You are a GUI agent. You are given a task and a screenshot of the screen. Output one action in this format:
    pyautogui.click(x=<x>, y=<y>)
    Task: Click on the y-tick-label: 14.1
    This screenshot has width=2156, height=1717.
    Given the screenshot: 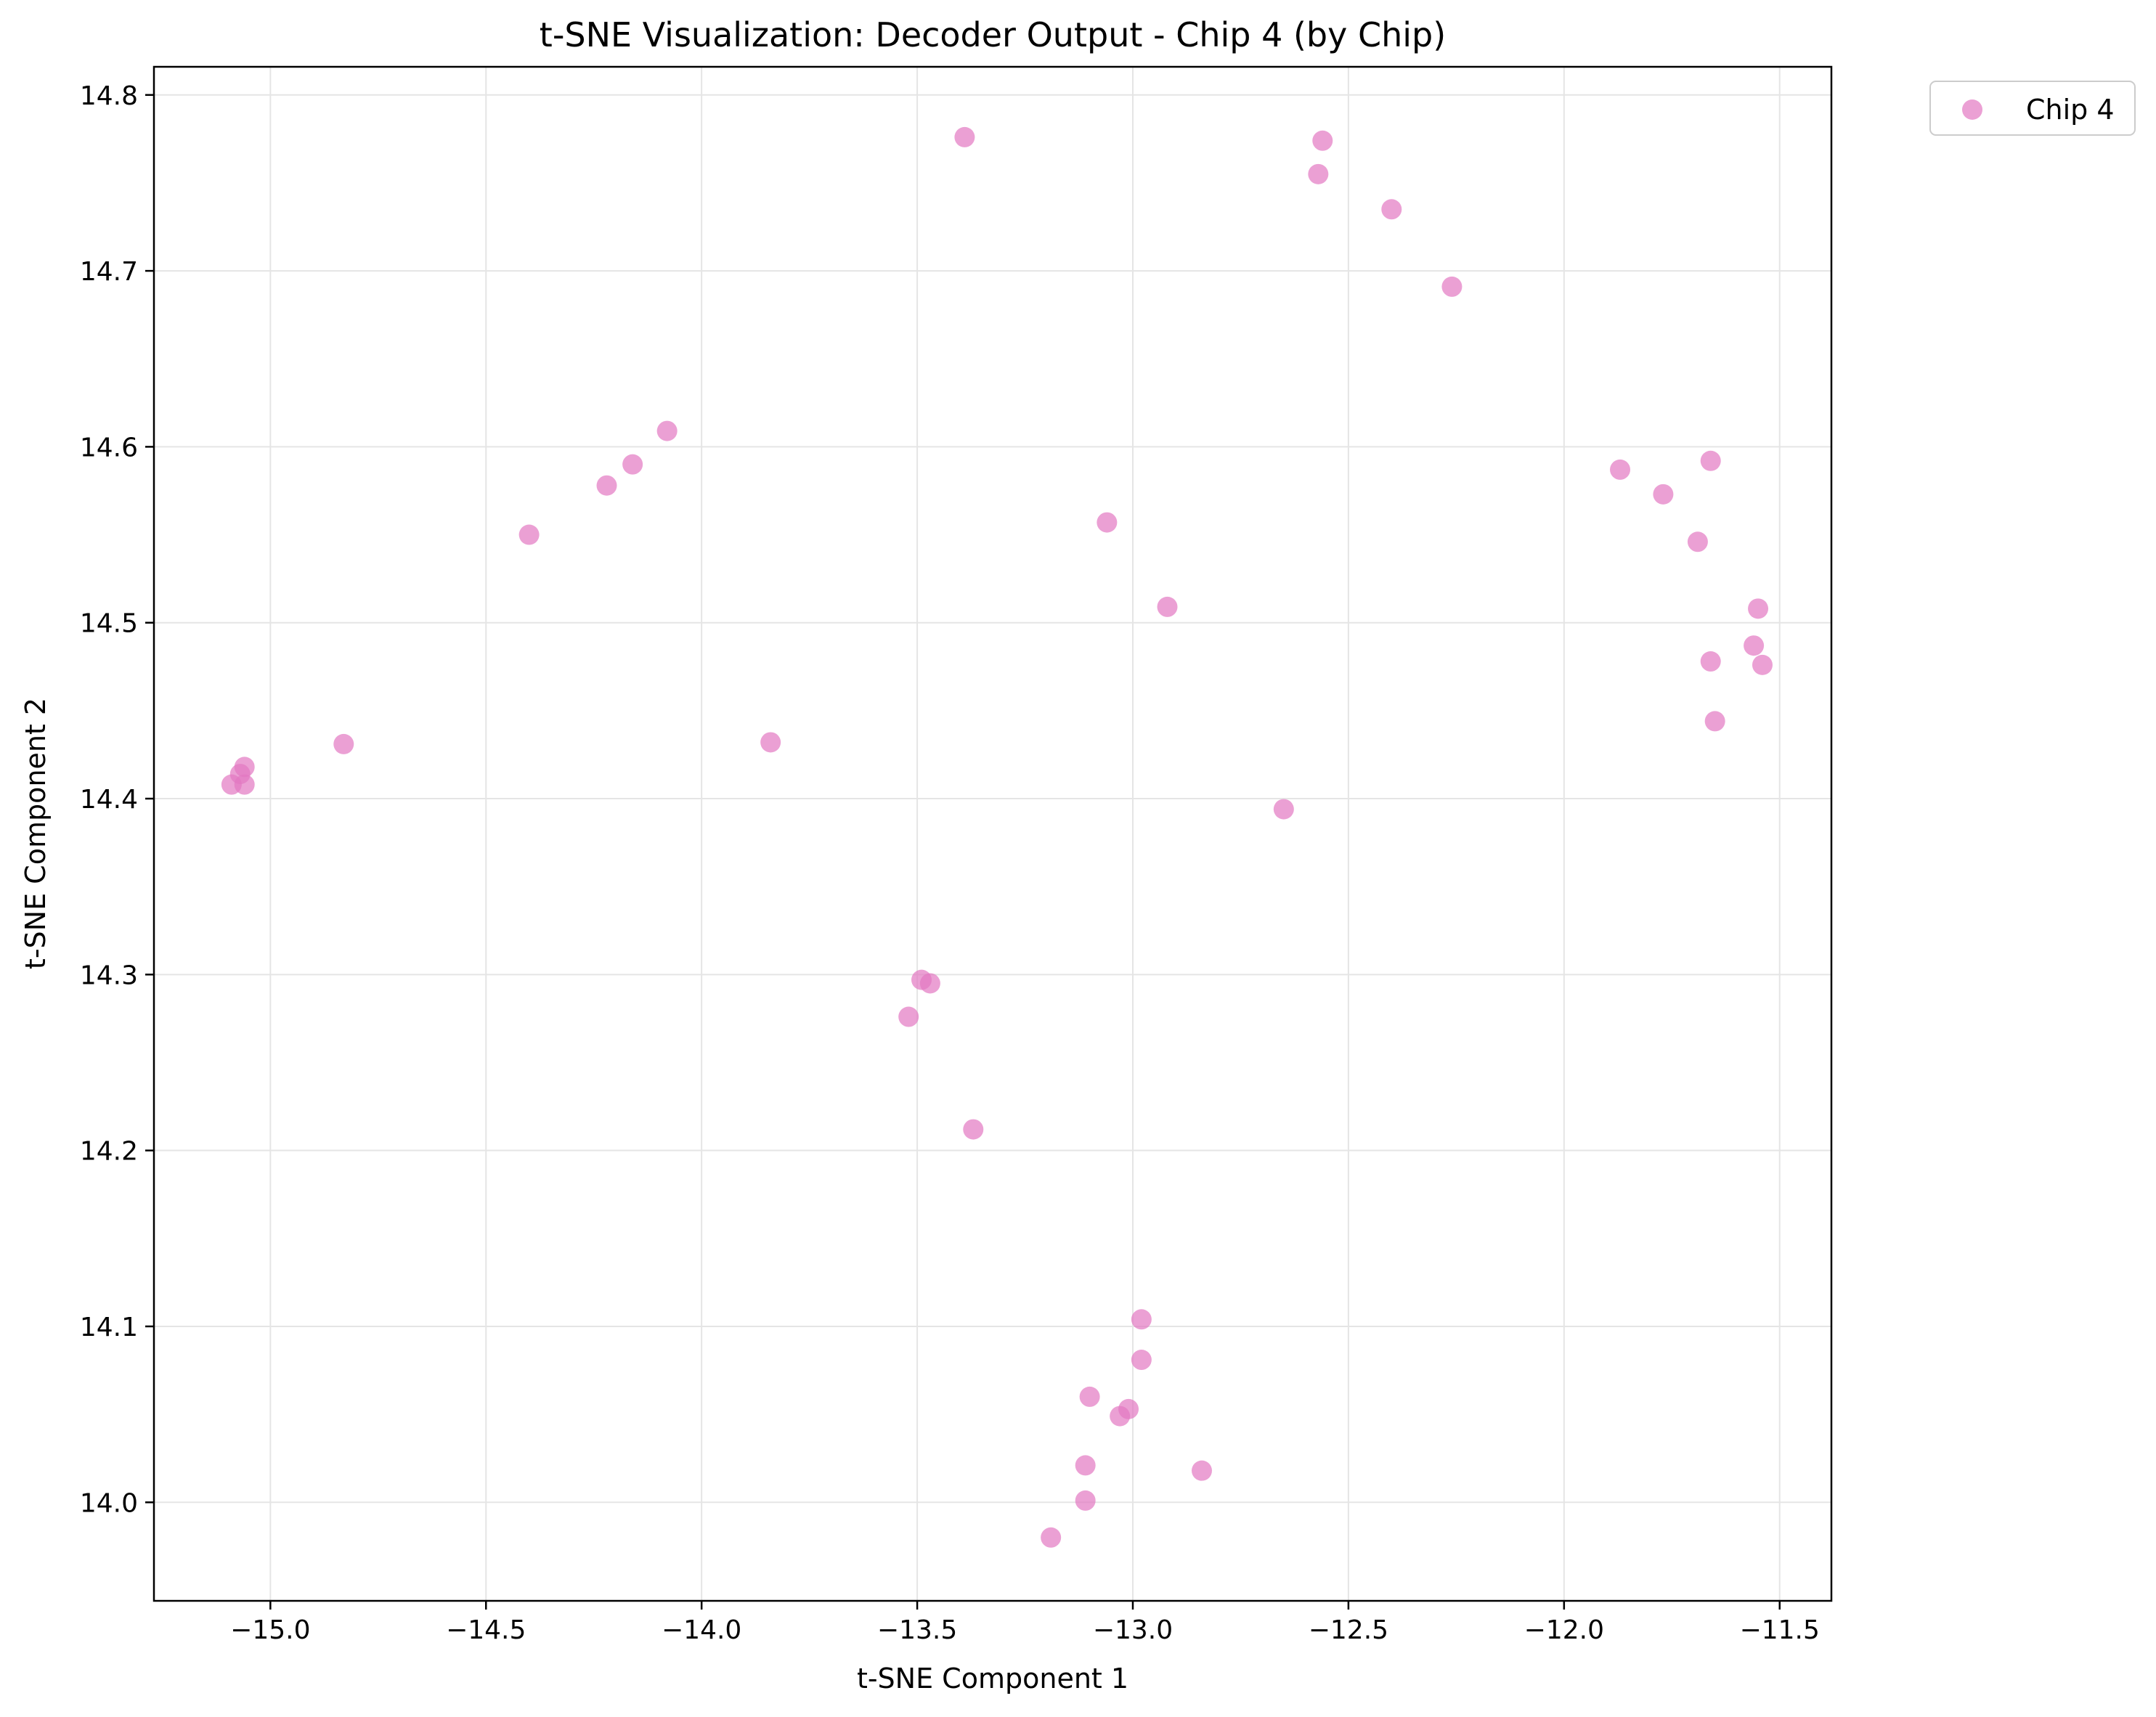 What is the action you would take?
    pyautogui.click(x=109, y=1327)
    